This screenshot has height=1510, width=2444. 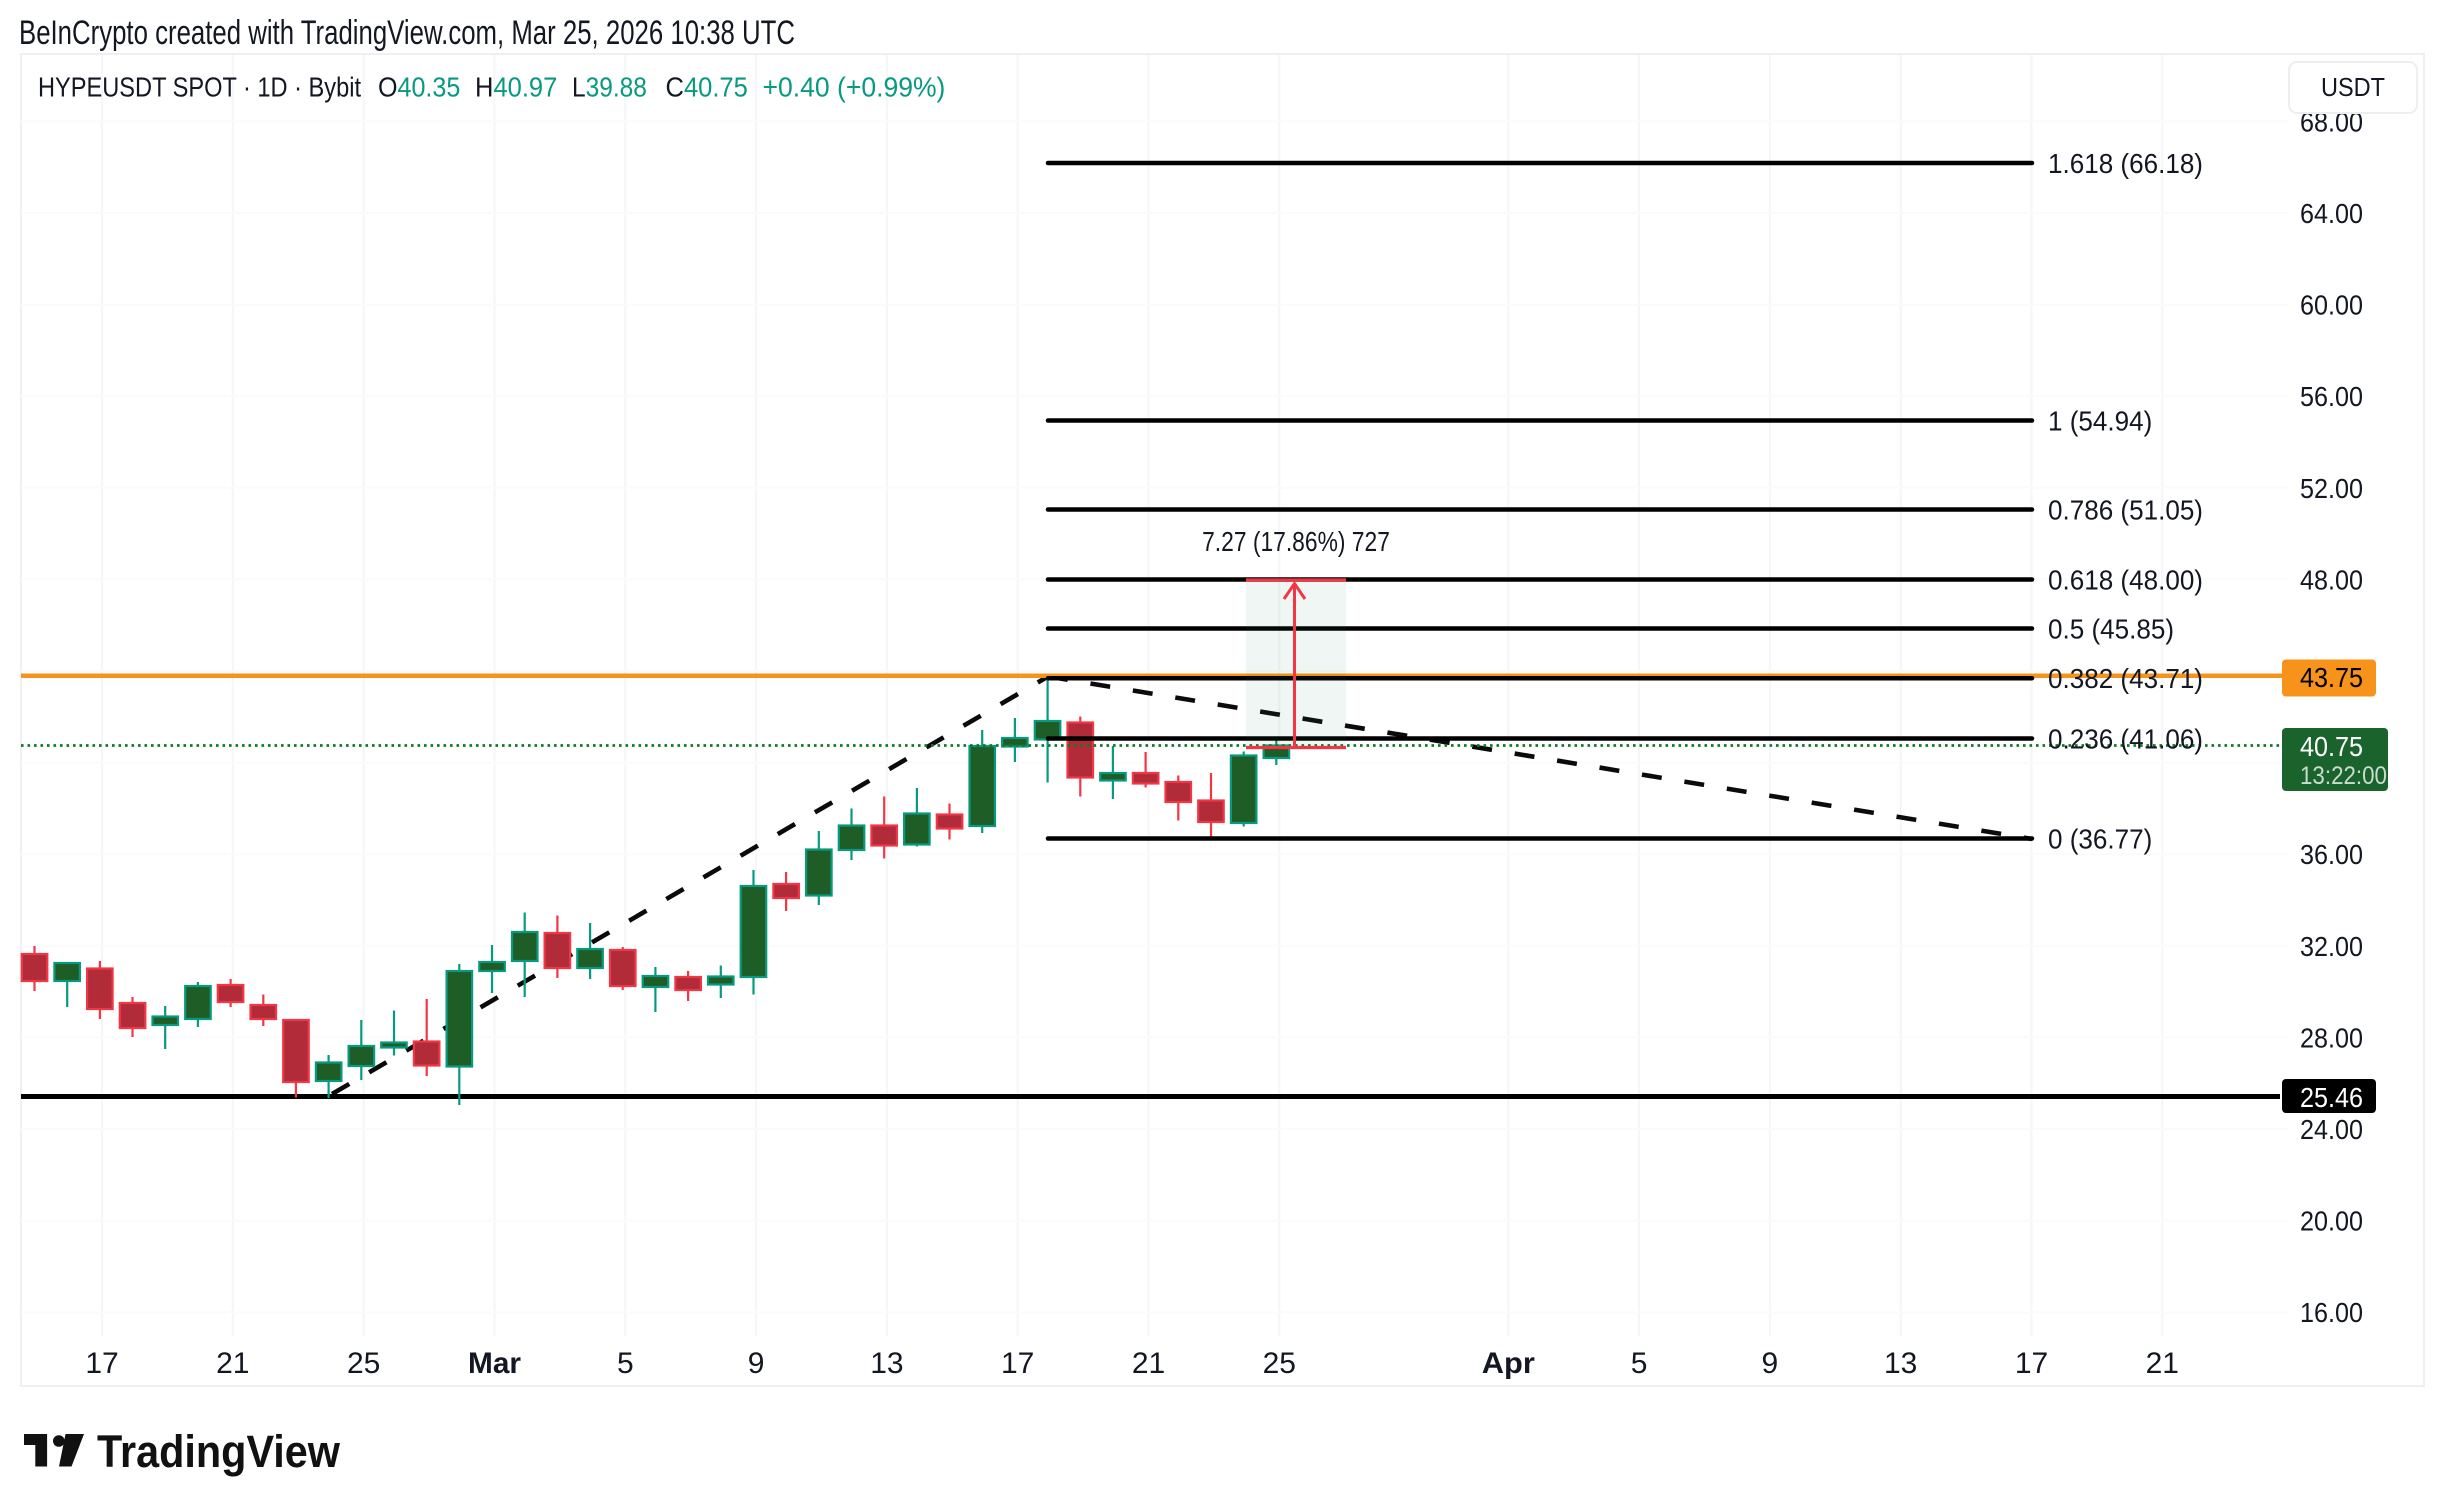 I want to click on svg-text: C40.75, so click(x=707, y=87).